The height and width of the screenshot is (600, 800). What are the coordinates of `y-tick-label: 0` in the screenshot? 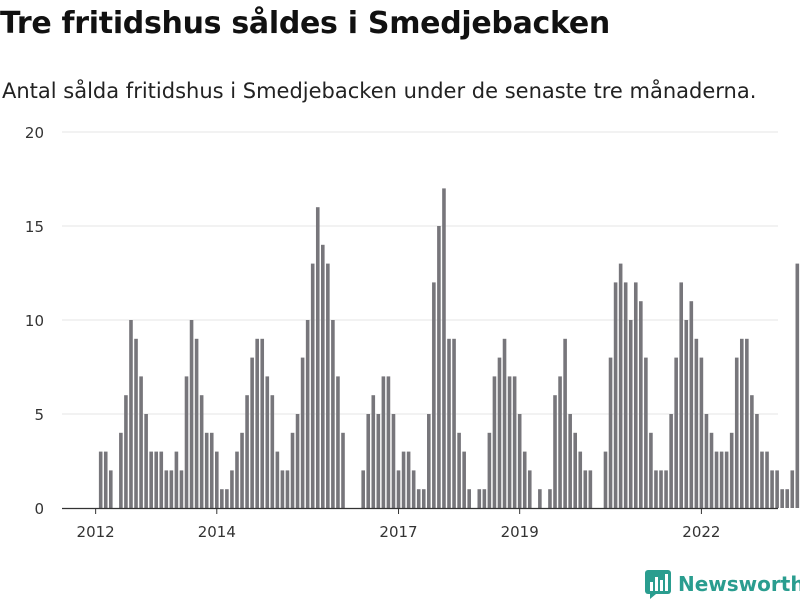 It's located at (39, 509).